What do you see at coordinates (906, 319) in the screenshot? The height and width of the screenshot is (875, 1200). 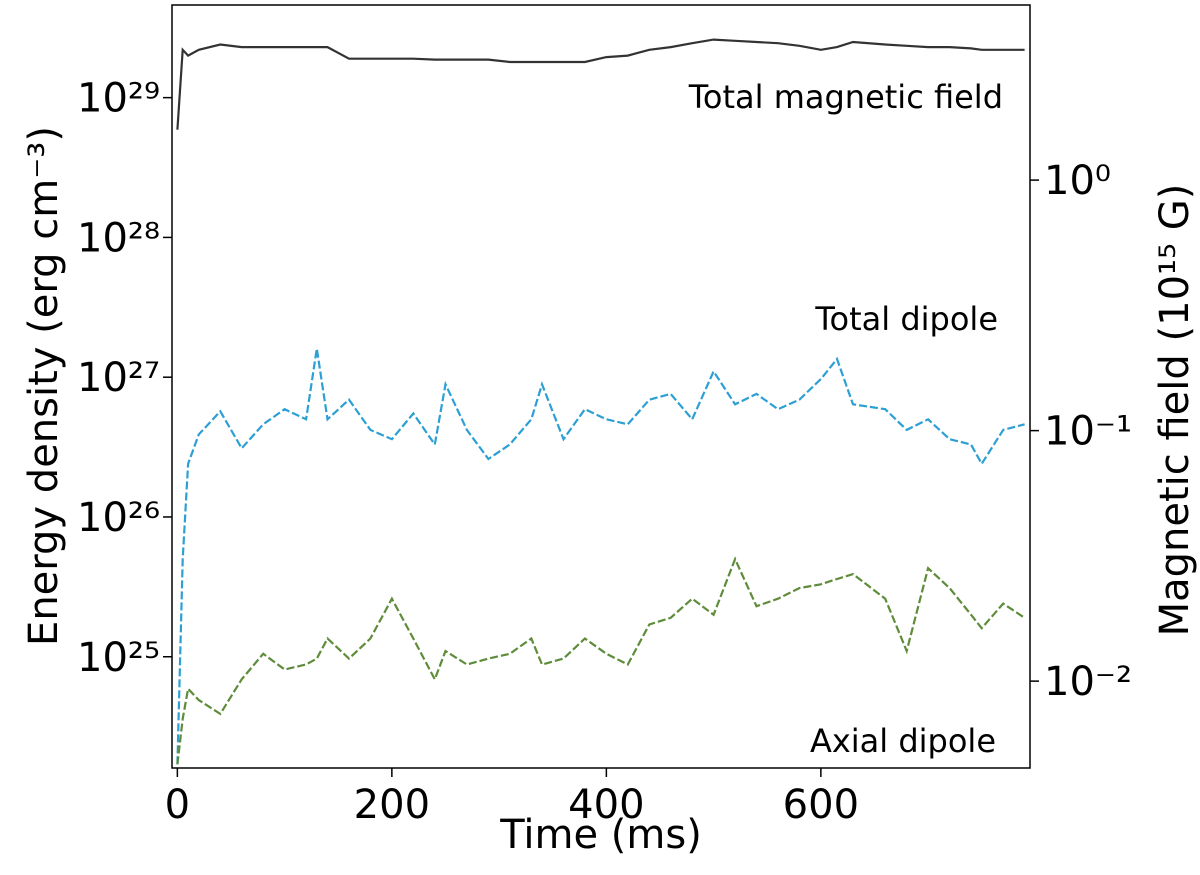 I see `annotation: Total dipole` at bounding box center [906, 319].